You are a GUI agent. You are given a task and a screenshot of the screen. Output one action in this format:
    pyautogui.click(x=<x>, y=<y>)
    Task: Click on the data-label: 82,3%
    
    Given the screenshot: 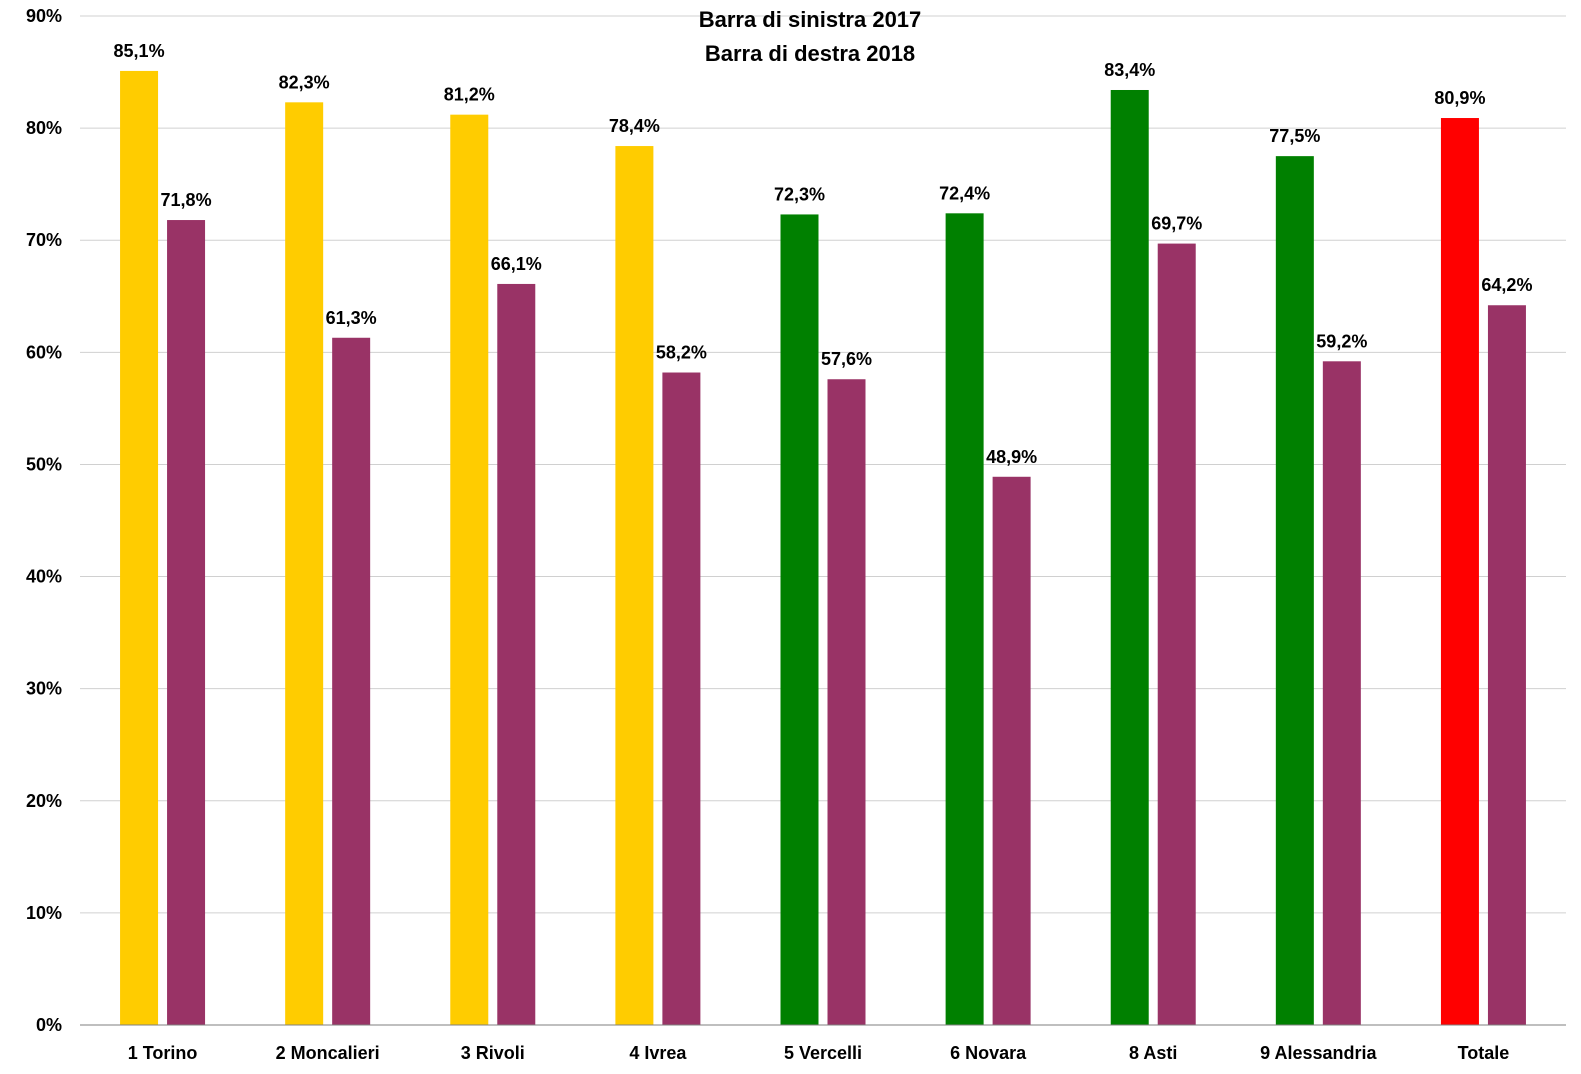 What is the action you would take?
    pyautogui.click(x=304, y=82)
    